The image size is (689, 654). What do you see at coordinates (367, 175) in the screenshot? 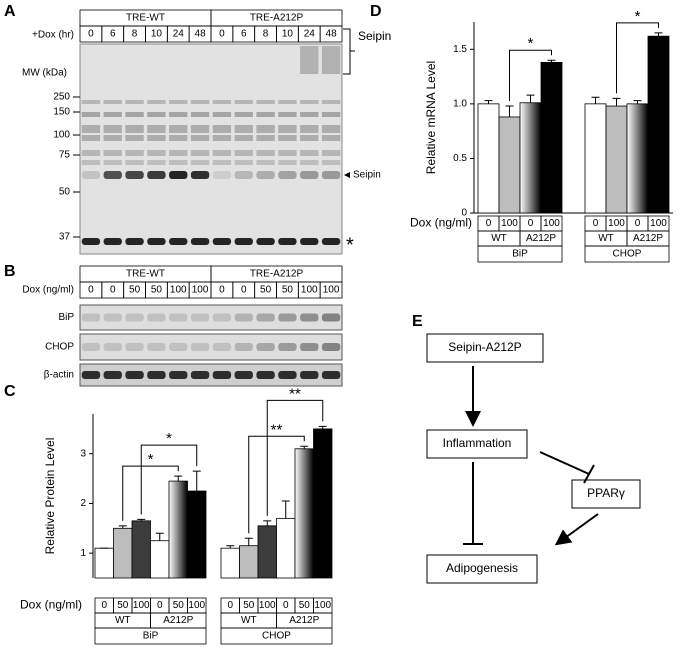
I see `seipin-label: Seipin` at bounding box center [367, 175].